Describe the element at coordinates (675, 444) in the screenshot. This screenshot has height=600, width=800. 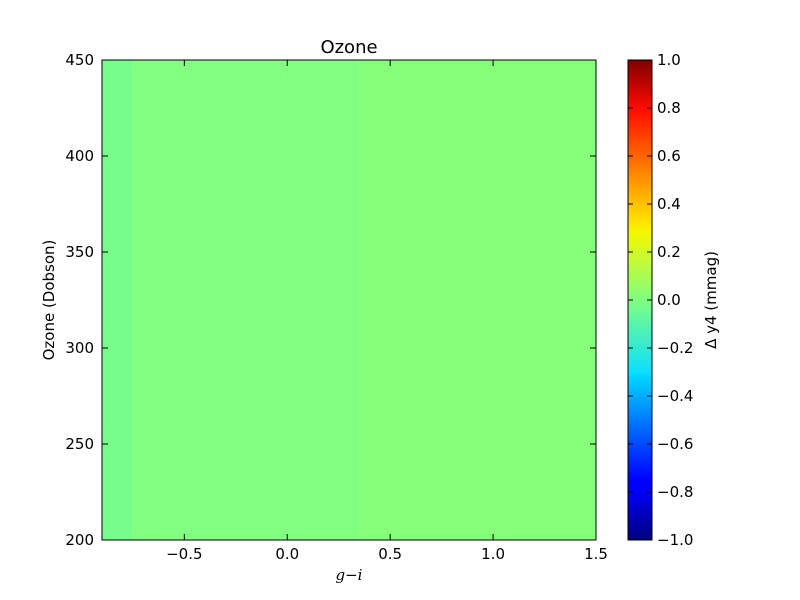
I see `colorbar-tick-label: −0.6` at that location.